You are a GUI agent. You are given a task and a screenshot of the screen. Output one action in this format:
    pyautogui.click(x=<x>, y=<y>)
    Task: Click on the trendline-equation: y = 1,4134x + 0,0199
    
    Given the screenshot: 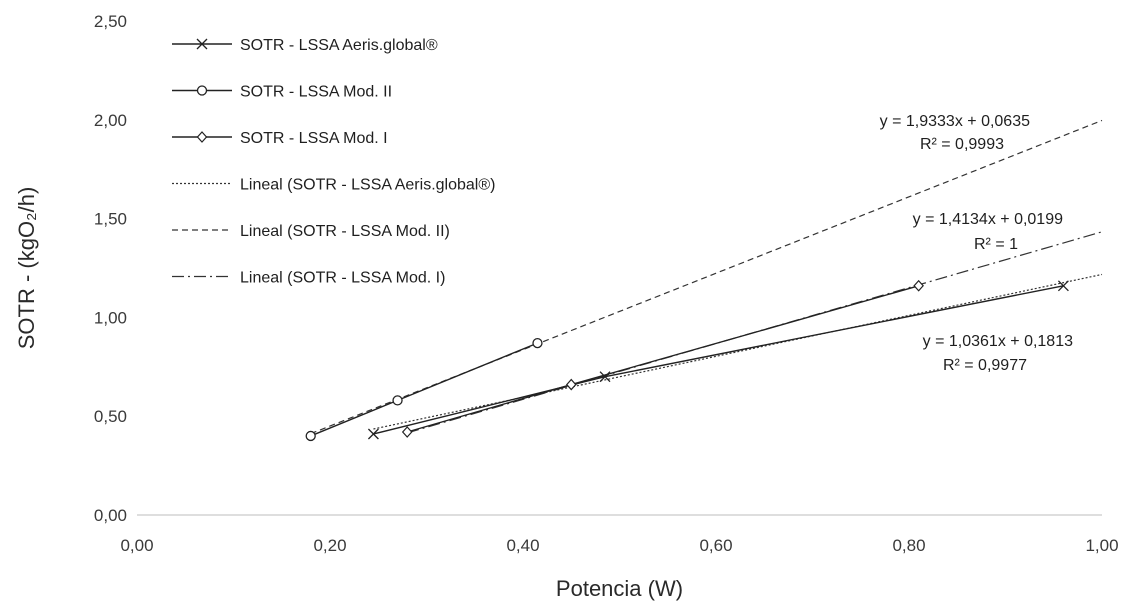 What is the action you would take?
    pyautogui.click(x=988, y=219)
    